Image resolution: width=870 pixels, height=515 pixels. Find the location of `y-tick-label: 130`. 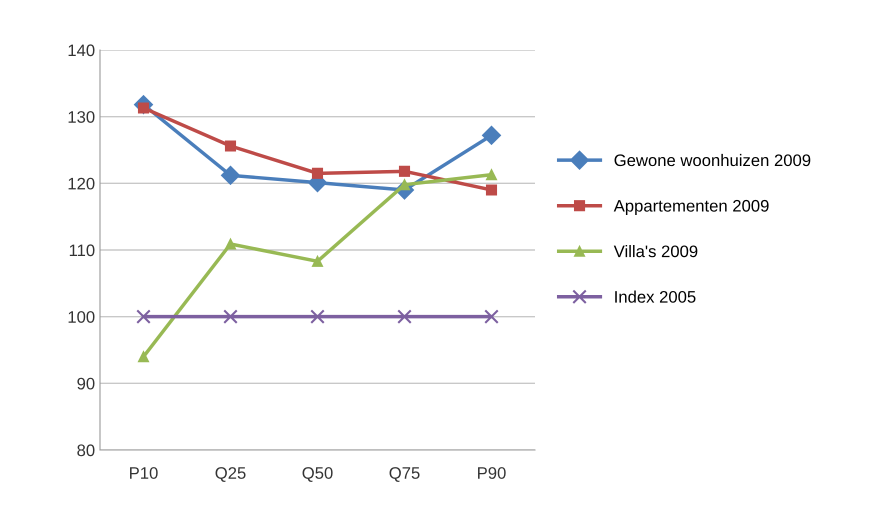

y-tick-label: 130 is located at coordinates (81, 117).